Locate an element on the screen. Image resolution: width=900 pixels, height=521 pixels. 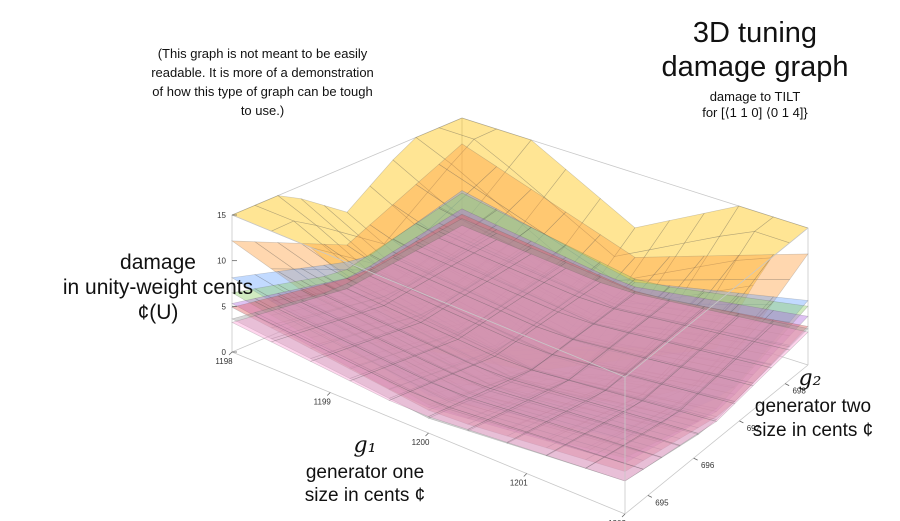
y-tick-label: 697 is located at coordinates (754, 428).